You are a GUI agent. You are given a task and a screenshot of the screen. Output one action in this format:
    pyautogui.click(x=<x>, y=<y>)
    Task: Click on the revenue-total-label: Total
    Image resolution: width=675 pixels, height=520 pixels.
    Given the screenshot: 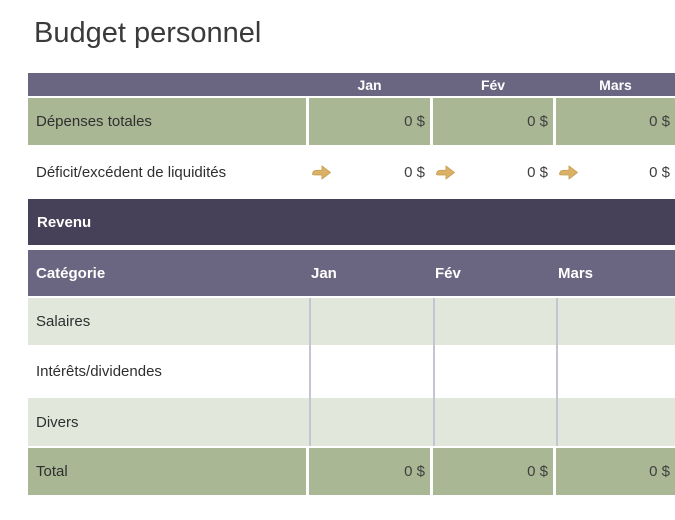 What is the action you would take?
    pyautogui.click(x=167, y=471)
    